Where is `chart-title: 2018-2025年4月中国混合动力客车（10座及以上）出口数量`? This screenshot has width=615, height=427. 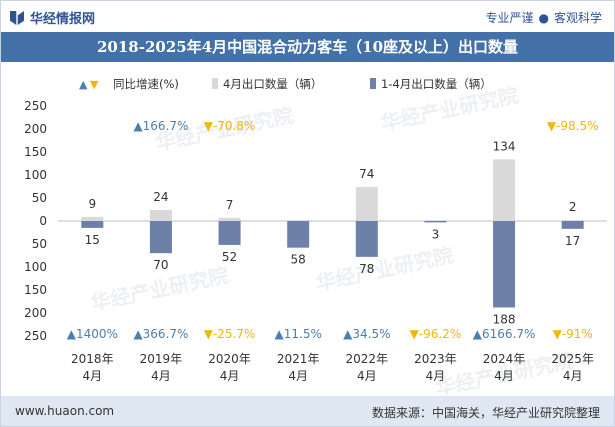
chart-title: 2018-2025年4月中国混合动力客车（10座及以上）出口数量 is located at coordinates (307, 47).